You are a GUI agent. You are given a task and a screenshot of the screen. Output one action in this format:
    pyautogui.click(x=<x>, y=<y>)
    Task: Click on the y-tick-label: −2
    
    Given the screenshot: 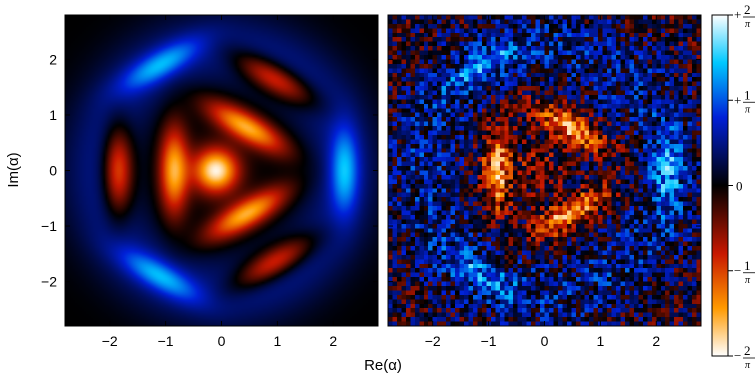 What is the action you would take?
    pyautogui.click(x=49, y=282)
    